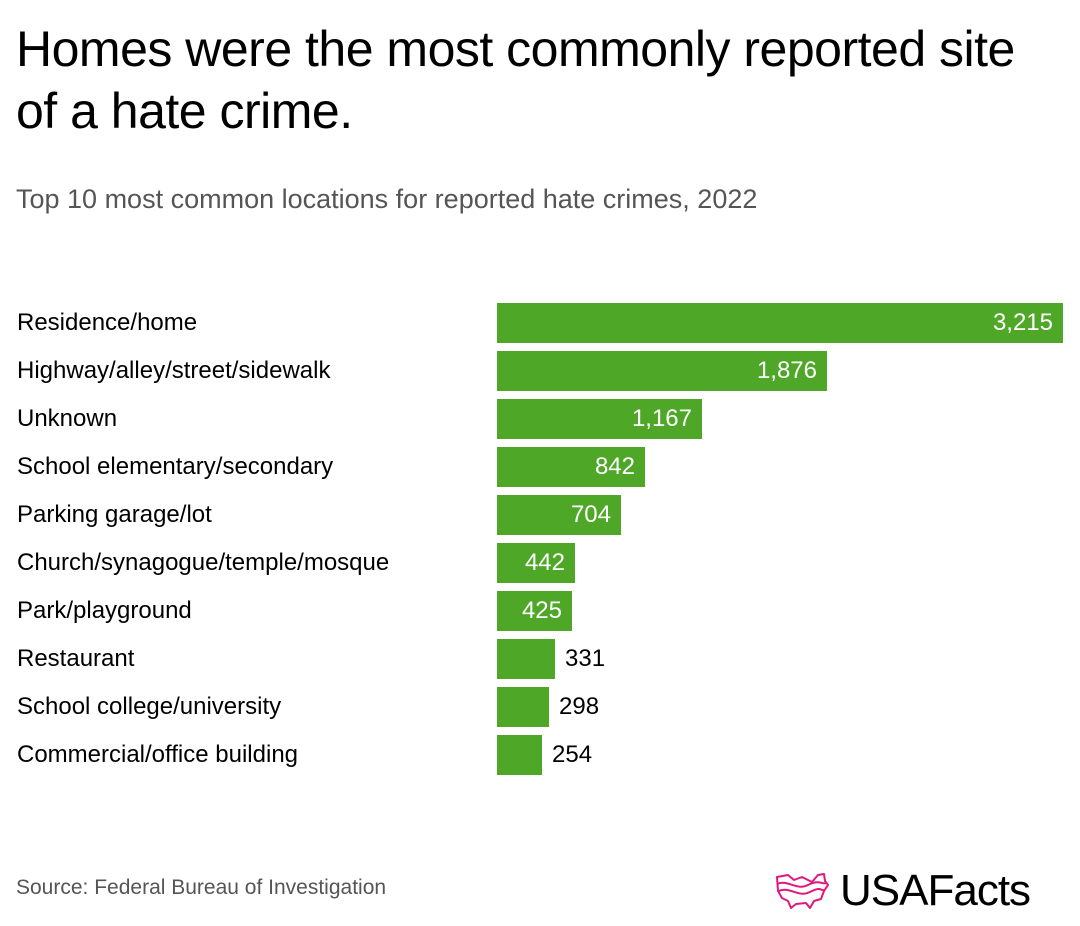 The height and width of the screenshot is (926, 1080). Describe the element at coordinates (76, 658) in the screenshot. I see `category-label: Restaurant` at that location.